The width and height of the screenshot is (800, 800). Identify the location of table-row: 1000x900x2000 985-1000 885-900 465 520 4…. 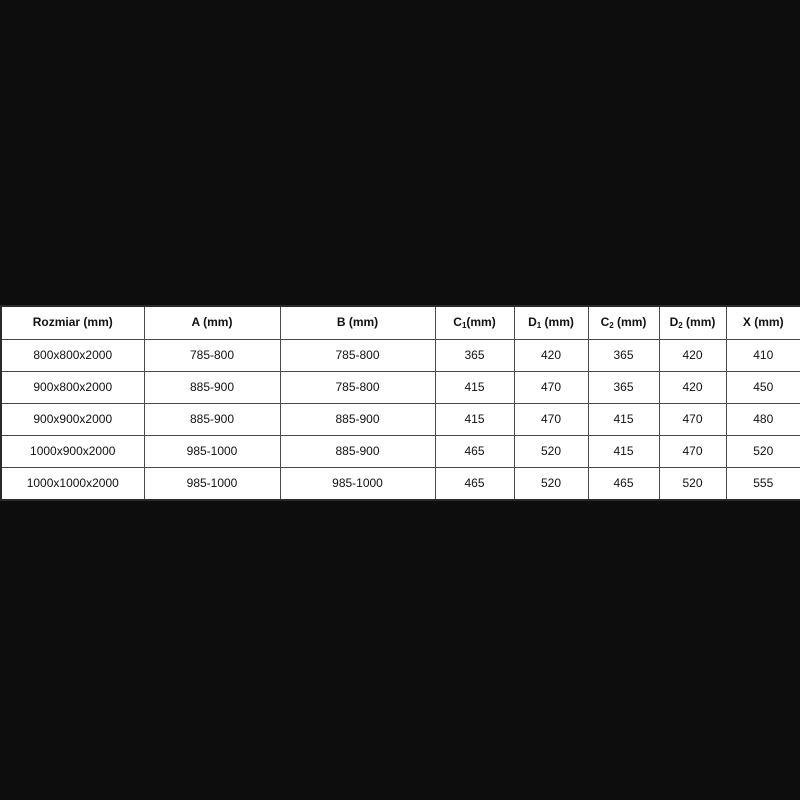
(400, 451).